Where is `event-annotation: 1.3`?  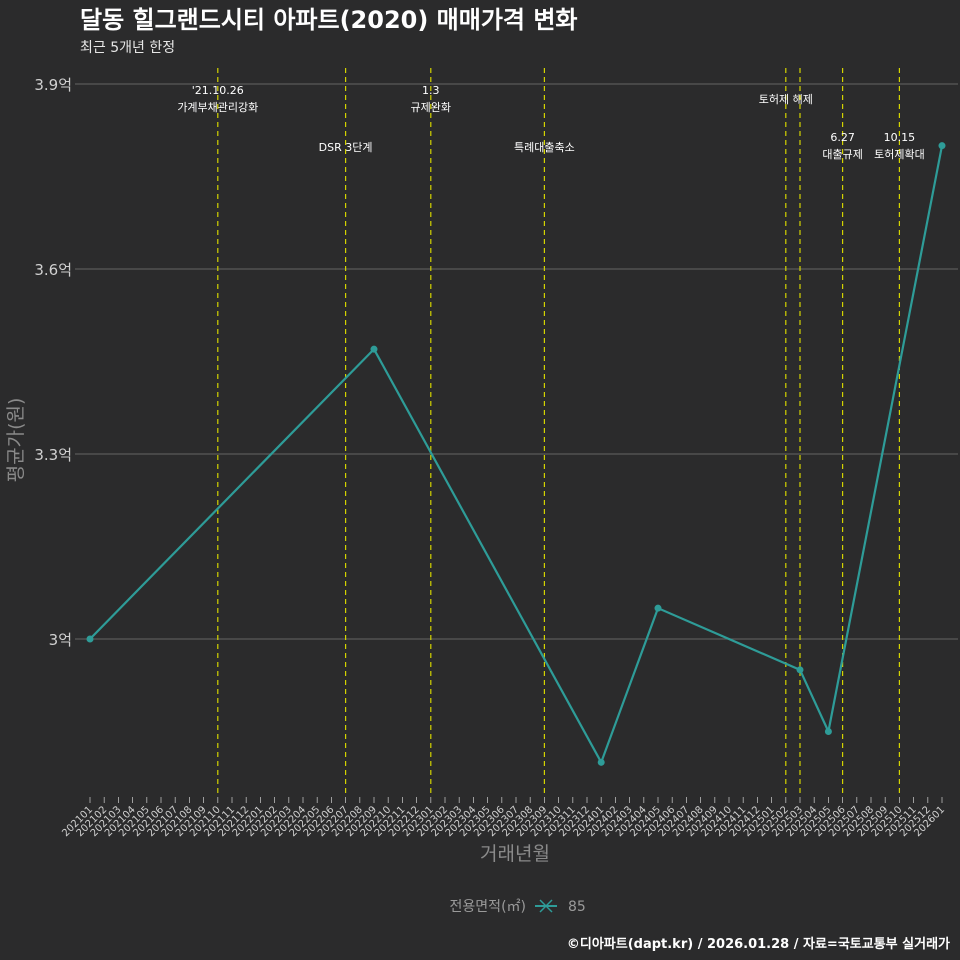 event-annotation: 1.3 is located at coordinates (431, 90).